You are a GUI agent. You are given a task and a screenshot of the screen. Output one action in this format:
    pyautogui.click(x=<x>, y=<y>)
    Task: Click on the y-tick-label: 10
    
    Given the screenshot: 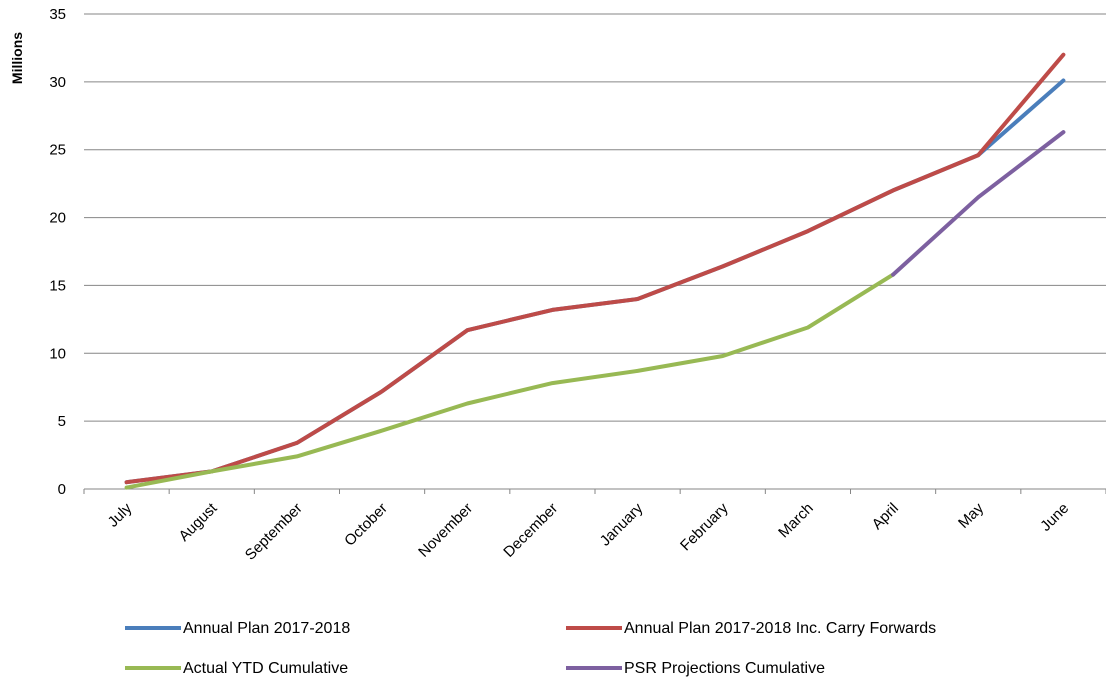 What is the action you would take?
    pyautogui.click(x=57, y=353)
    